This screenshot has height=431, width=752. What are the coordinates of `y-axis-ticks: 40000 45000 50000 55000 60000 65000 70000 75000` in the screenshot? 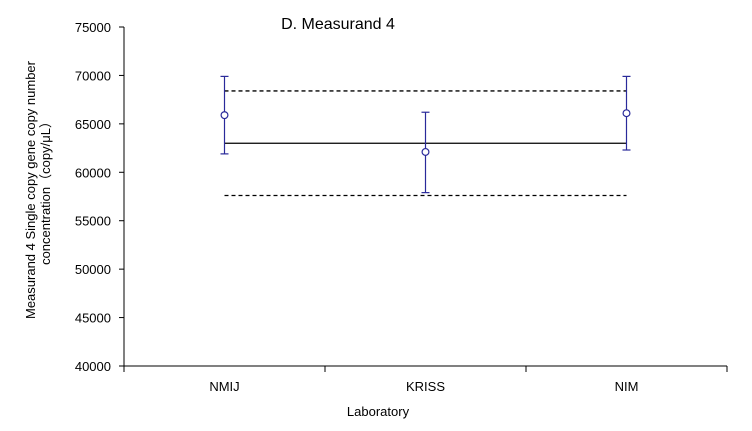 It's located at (99, 197).